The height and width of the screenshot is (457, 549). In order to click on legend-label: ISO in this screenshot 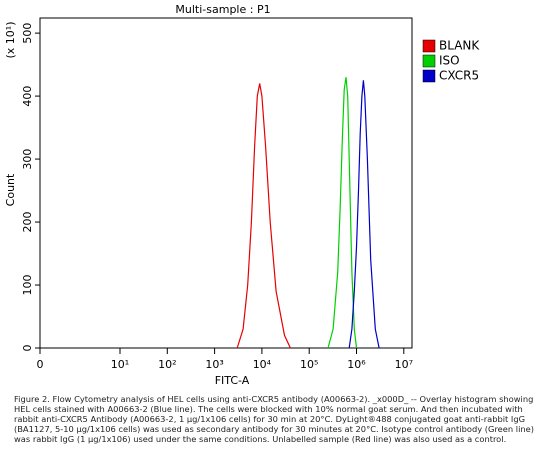, I will do `click(449, 61)`.